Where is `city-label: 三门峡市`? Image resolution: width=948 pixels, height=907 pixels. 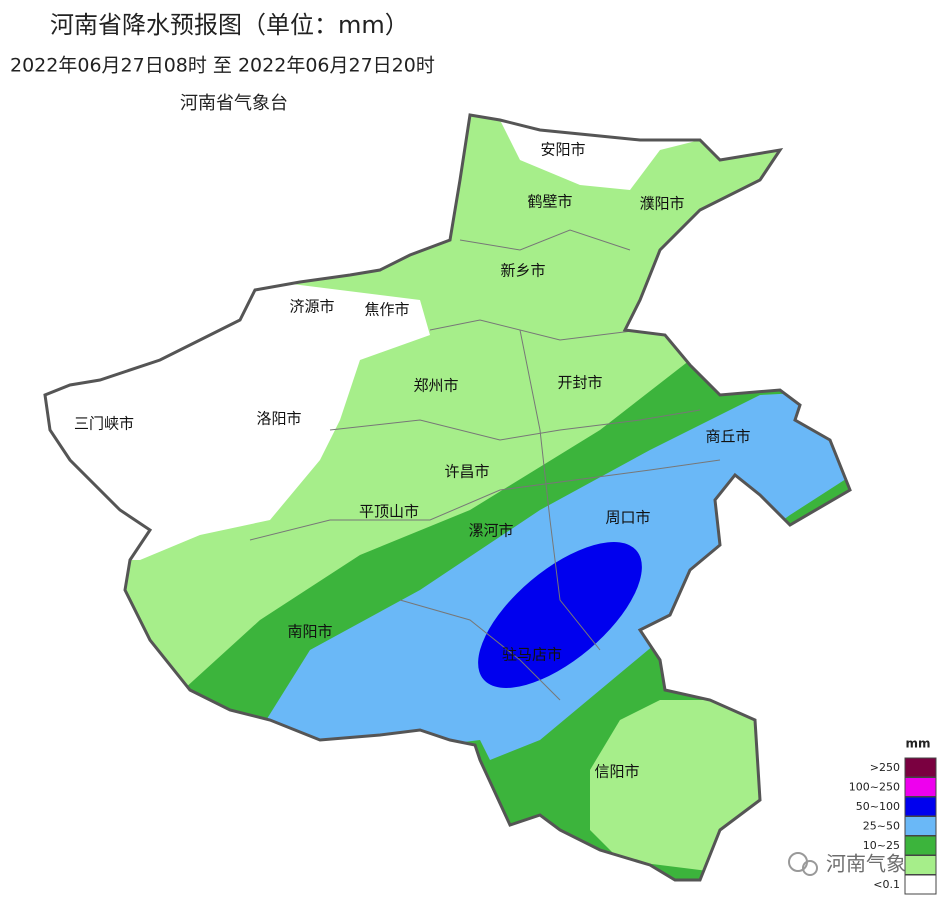 city-label: 三门峡市 is located at coordinates (104, 424).